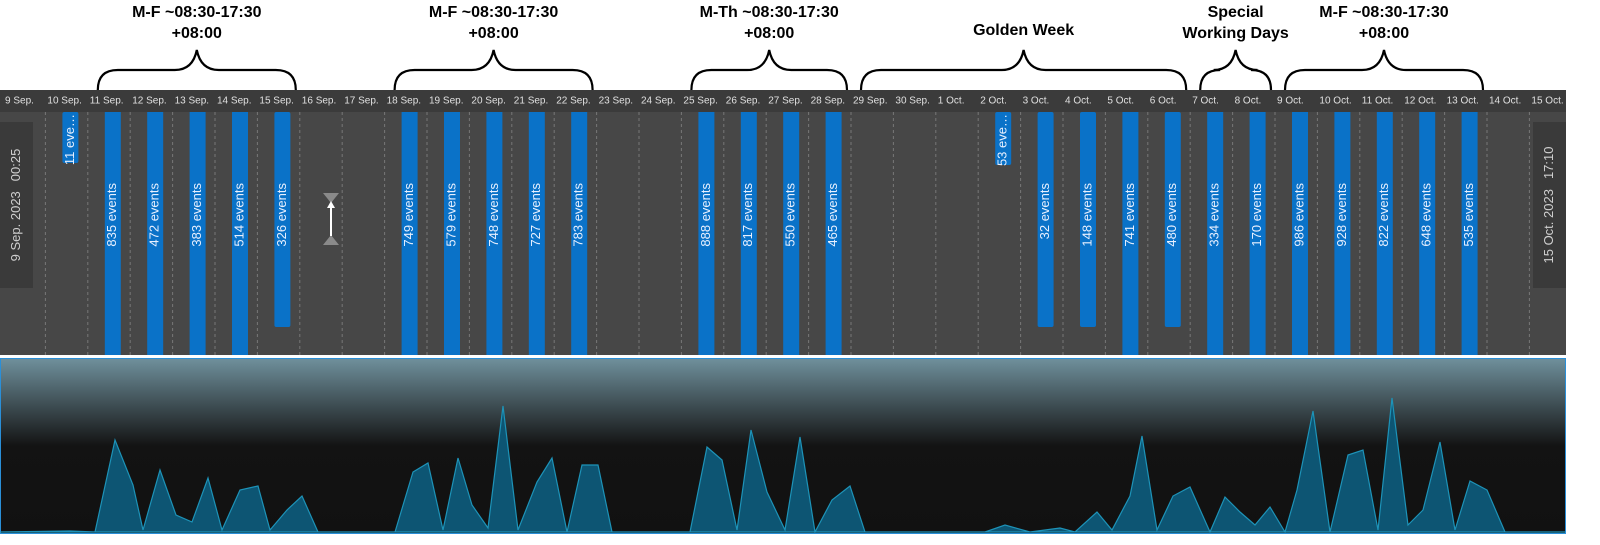  I want to click on annotation-label: M-Th ~08:30-17:30, so click(769, 12).